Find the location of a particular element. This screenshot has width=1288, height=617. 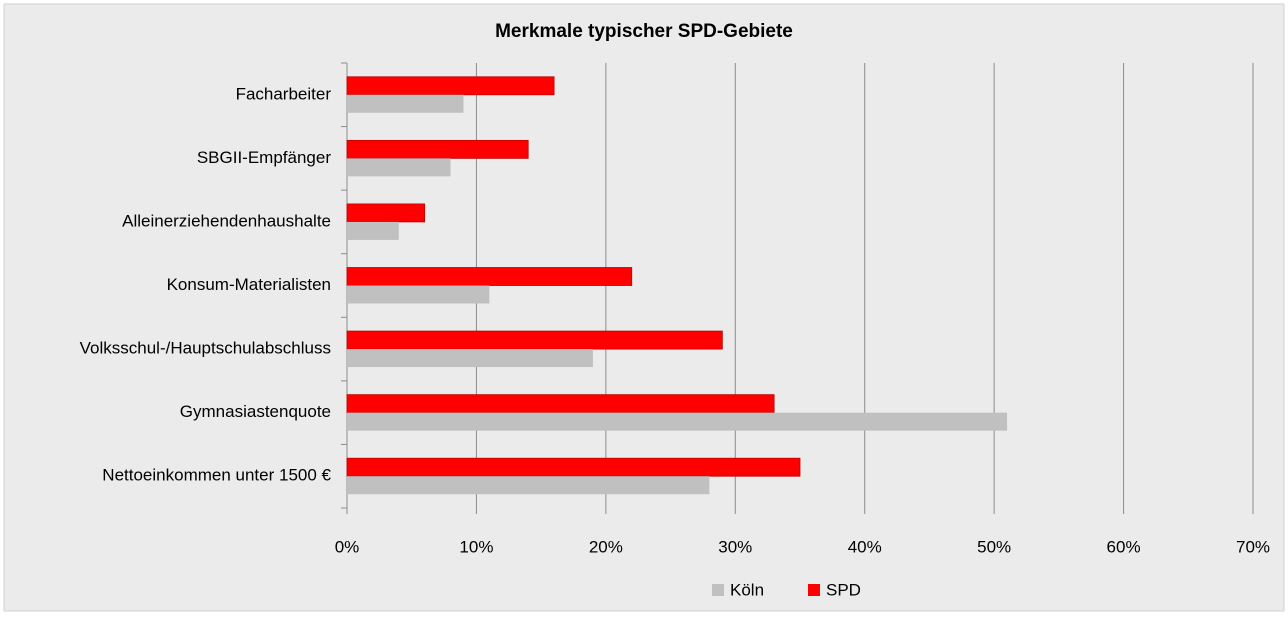

legend-label: SPD is located at coordinates (843, 589).